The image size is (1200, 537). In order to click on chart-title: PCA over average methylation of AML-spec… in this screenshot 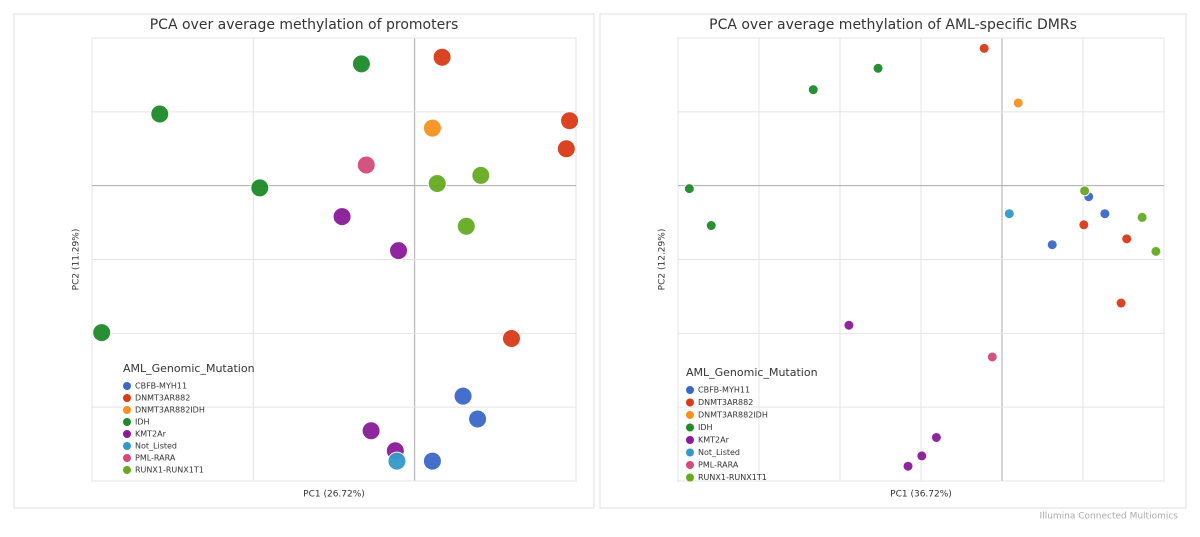, I will do `click(893, 25)`.